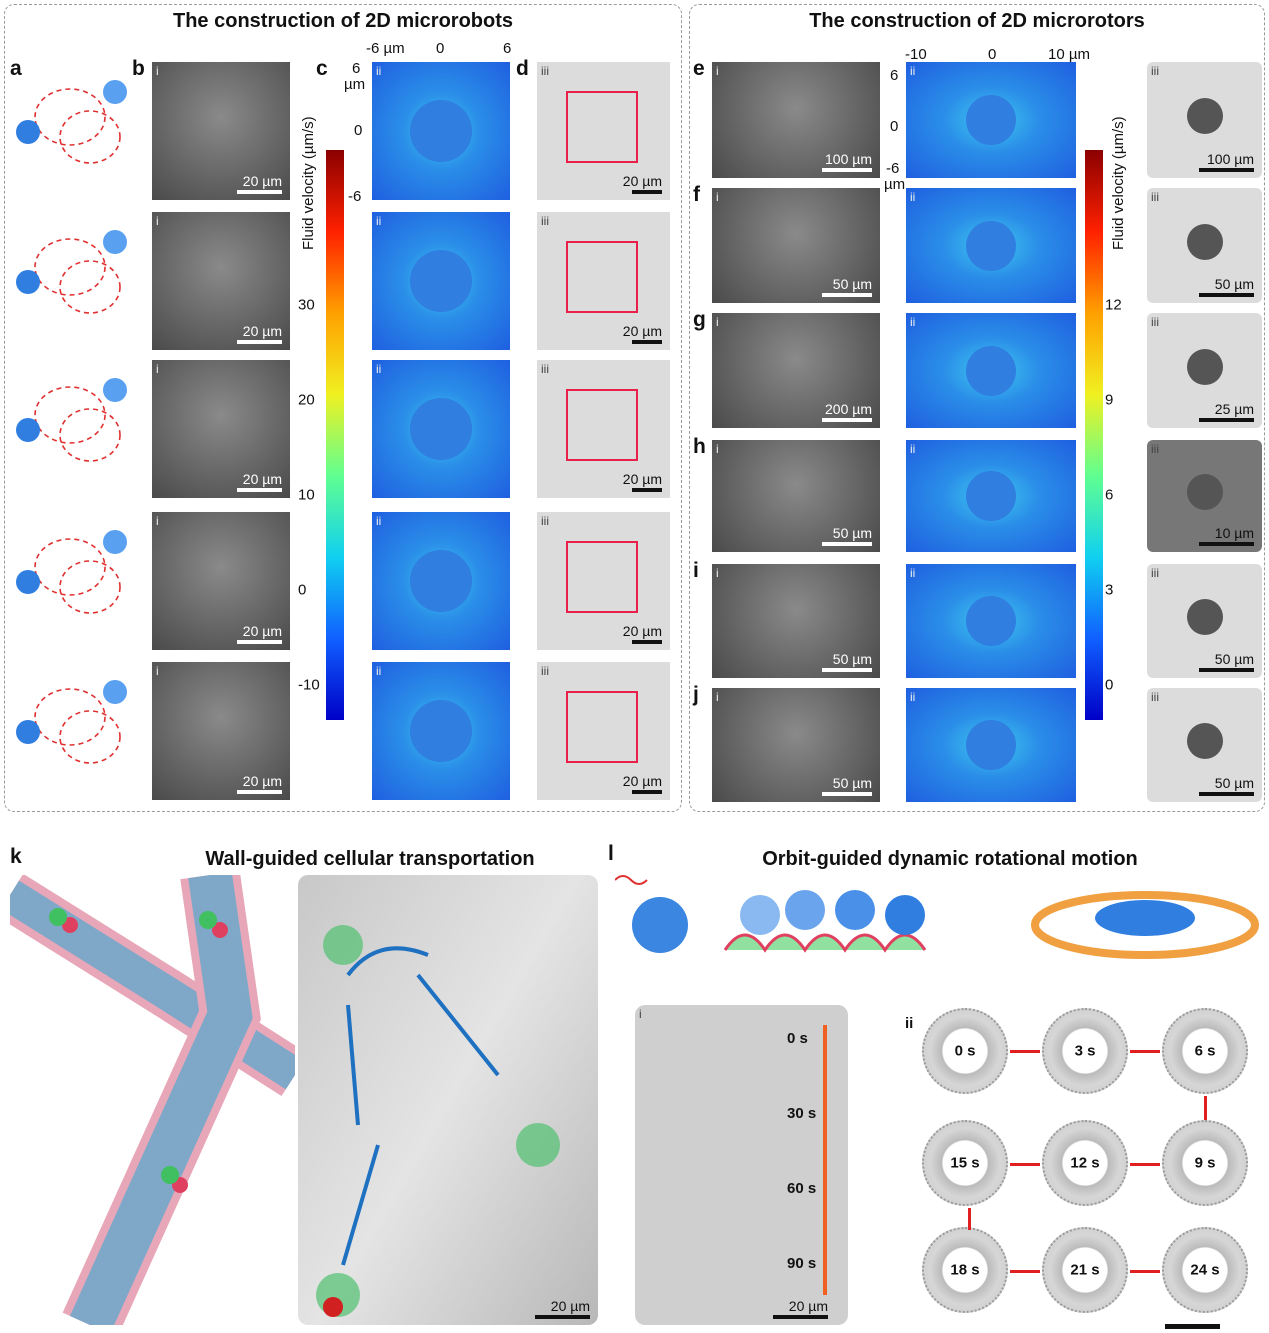 The height and width of the screenshot is (1333, 1269). What do you see at coordinates (802, 1188) in the screenshot?
I see `time-label: 60 s` at bounding box center [802, 1188].